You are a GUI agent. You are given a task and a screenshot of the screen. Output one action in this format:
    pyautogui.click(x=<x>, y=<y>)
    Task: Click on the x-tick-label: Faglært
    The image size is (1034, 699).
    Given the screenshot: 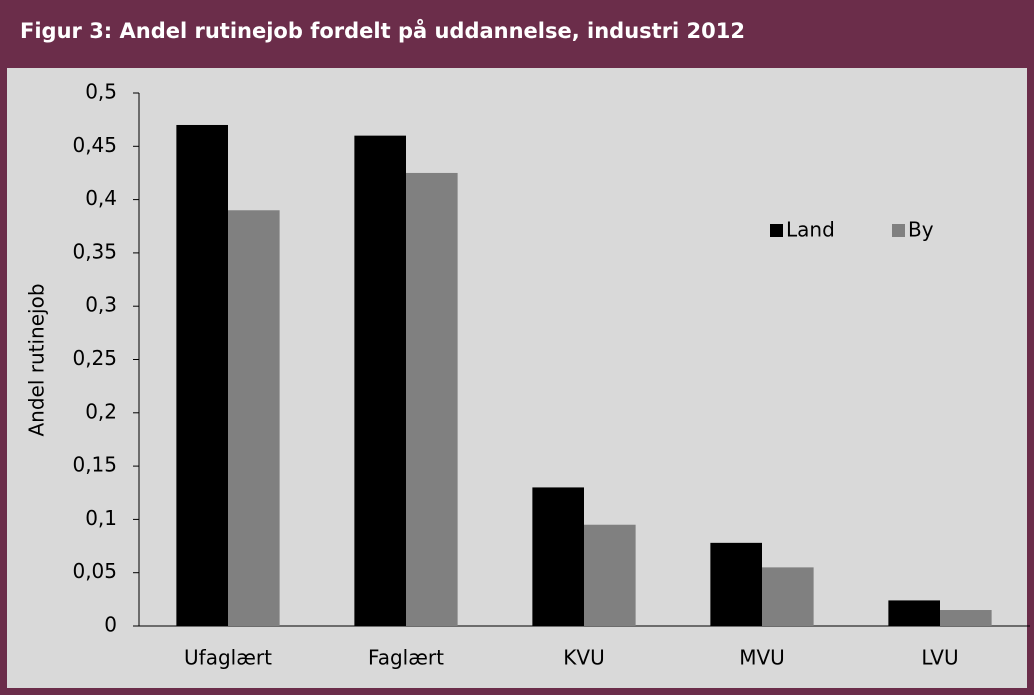 What is the action you would take?
    pyautogui.click(x=406, y=658)
    